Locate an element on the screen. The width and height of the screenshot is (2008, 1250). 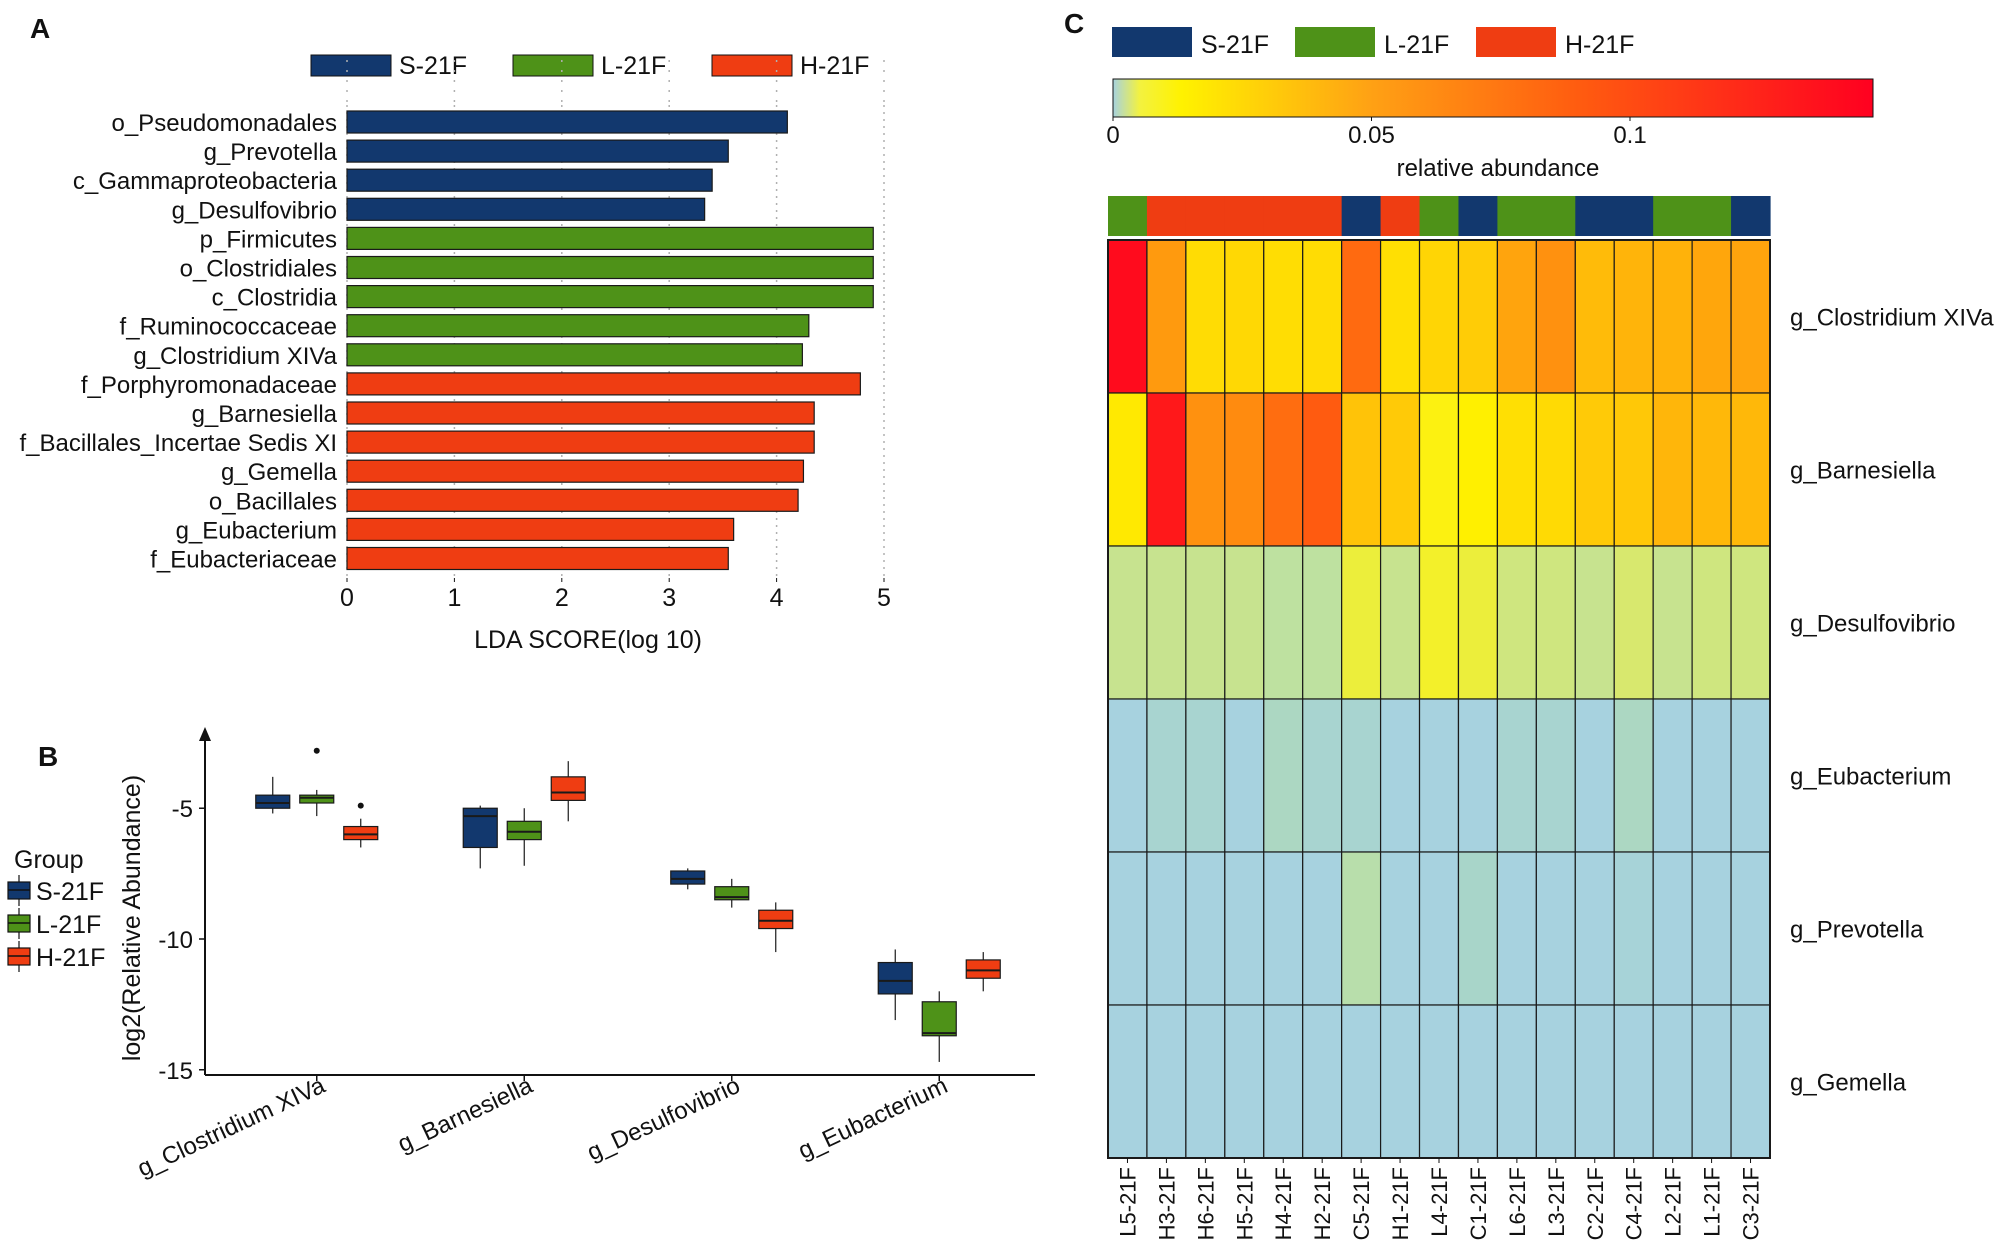
legend-b-title: Group is located at coordinates (48, 860).